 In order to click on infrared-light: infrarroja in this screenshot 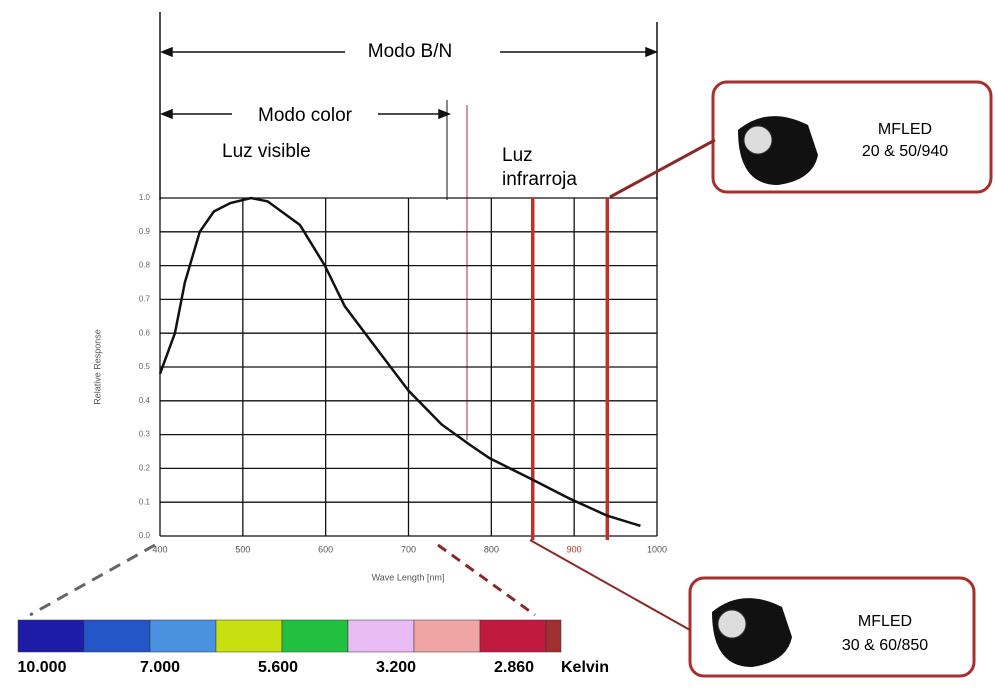, I will do `click(539, 179)`.